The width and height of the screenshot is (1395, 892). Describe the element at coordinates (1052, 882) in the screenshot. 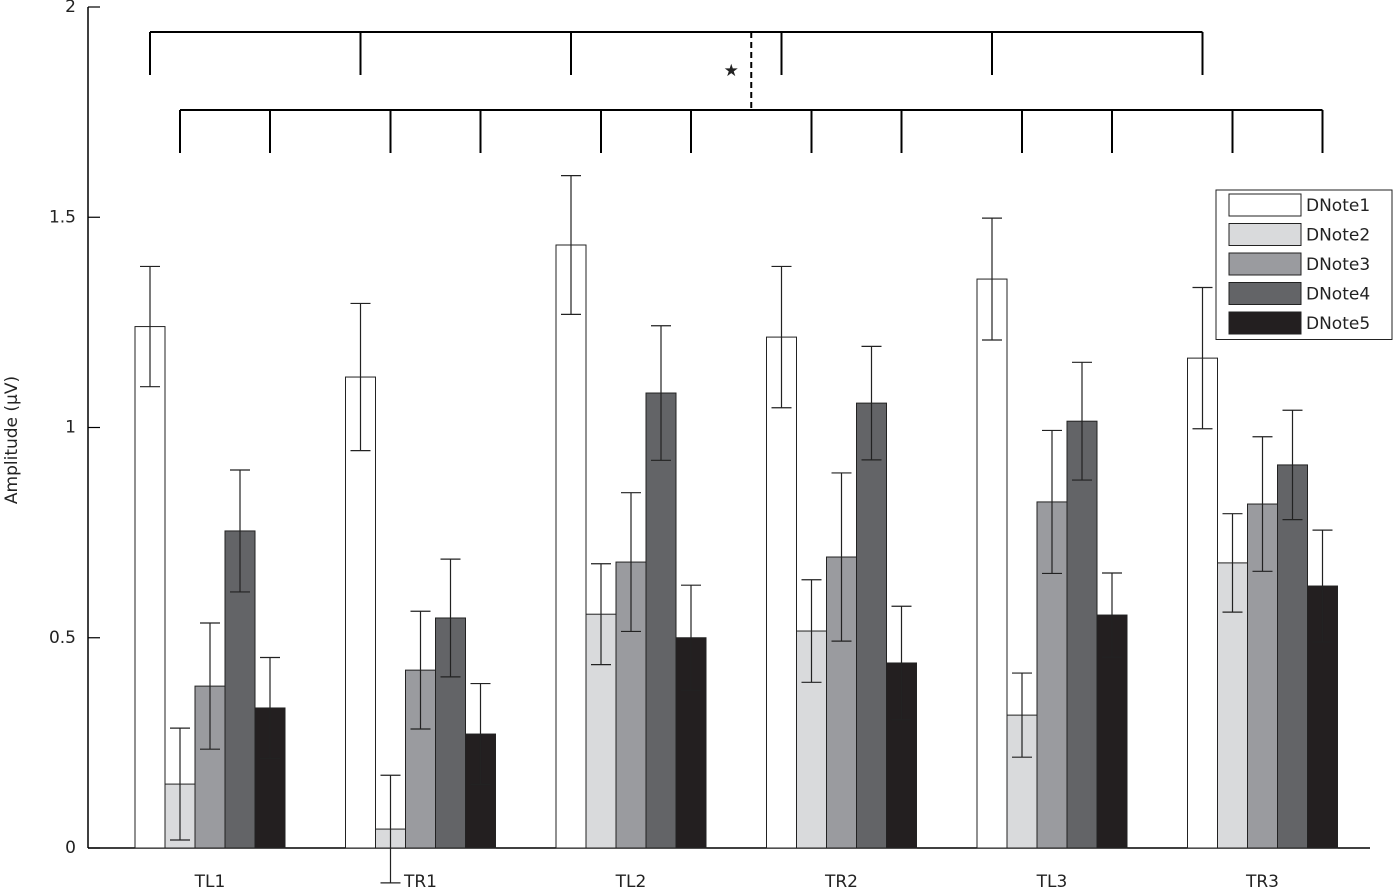

I see `x-tick-label: TL3` at that location.